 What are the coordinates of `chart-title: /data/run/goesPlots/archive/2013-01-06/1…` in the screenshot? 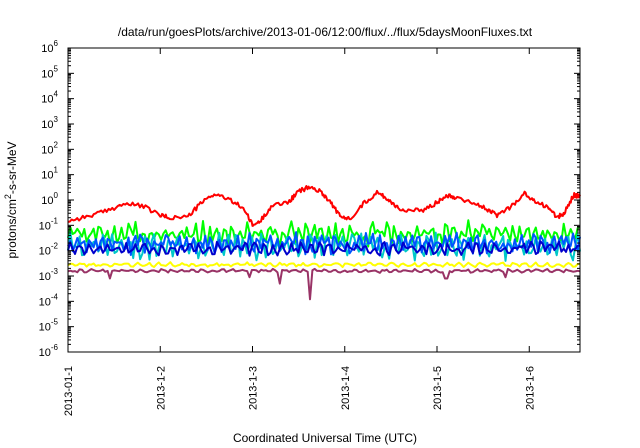 It's located at (325, 32).